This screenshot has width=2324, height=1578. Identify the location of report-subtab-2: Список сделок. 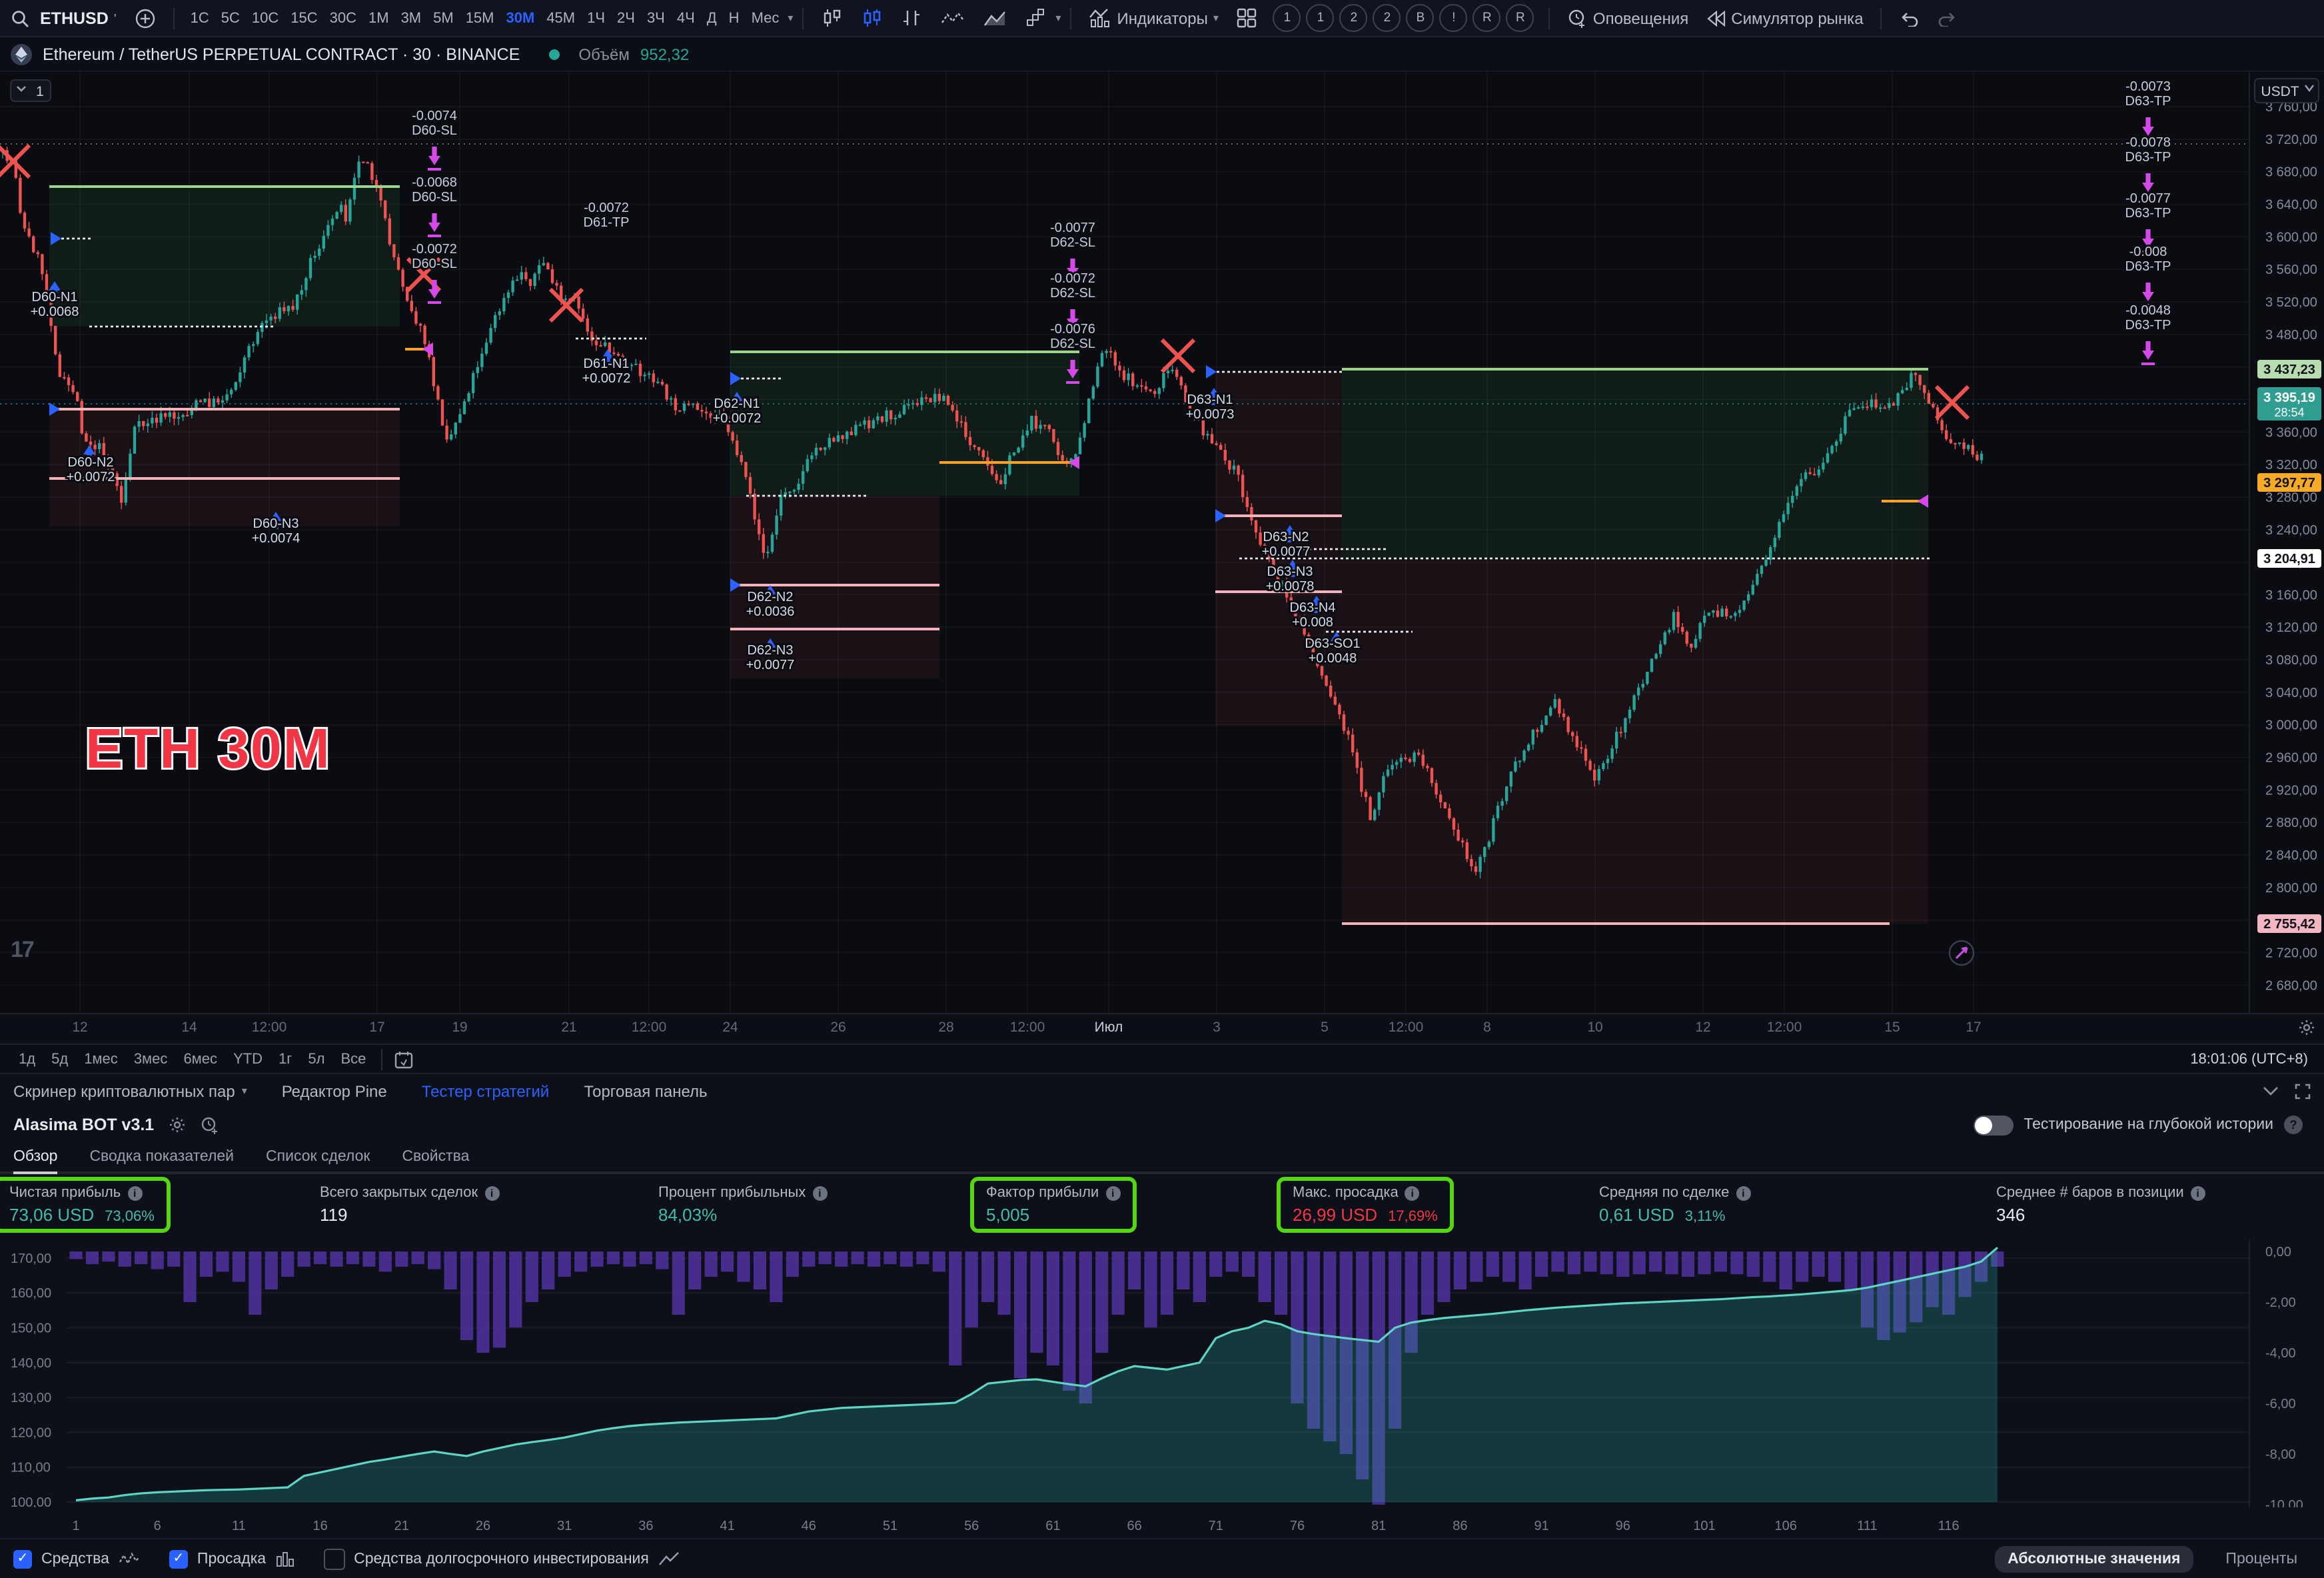
(318, 1157).